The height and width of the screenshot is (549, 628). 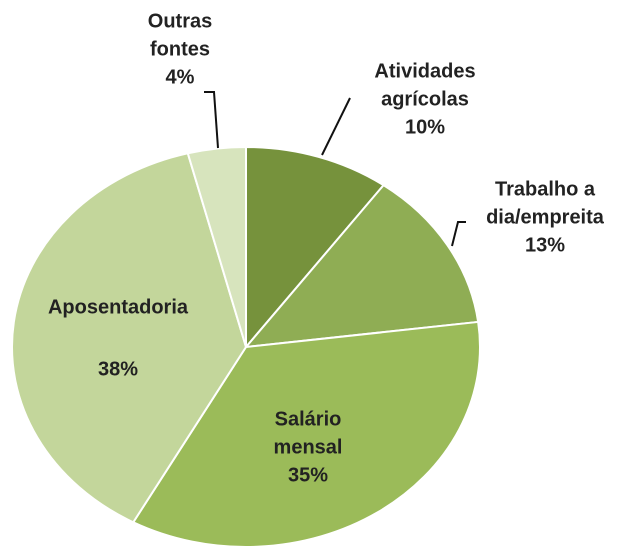 What do you see at coordinates (545, 217) in the screenshot?
I see `slice-label: dia/empreita` at bounding box center [545, 217].